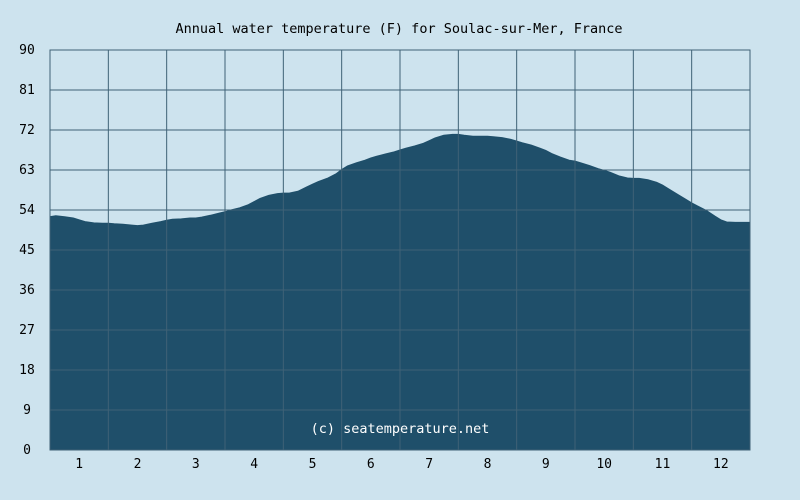 This screenshot has height=500, width=800. What do you see at coordinates (604, 464) in the screenshot?
I see `x-tick-label: 10` at bounding box center [604, 464].